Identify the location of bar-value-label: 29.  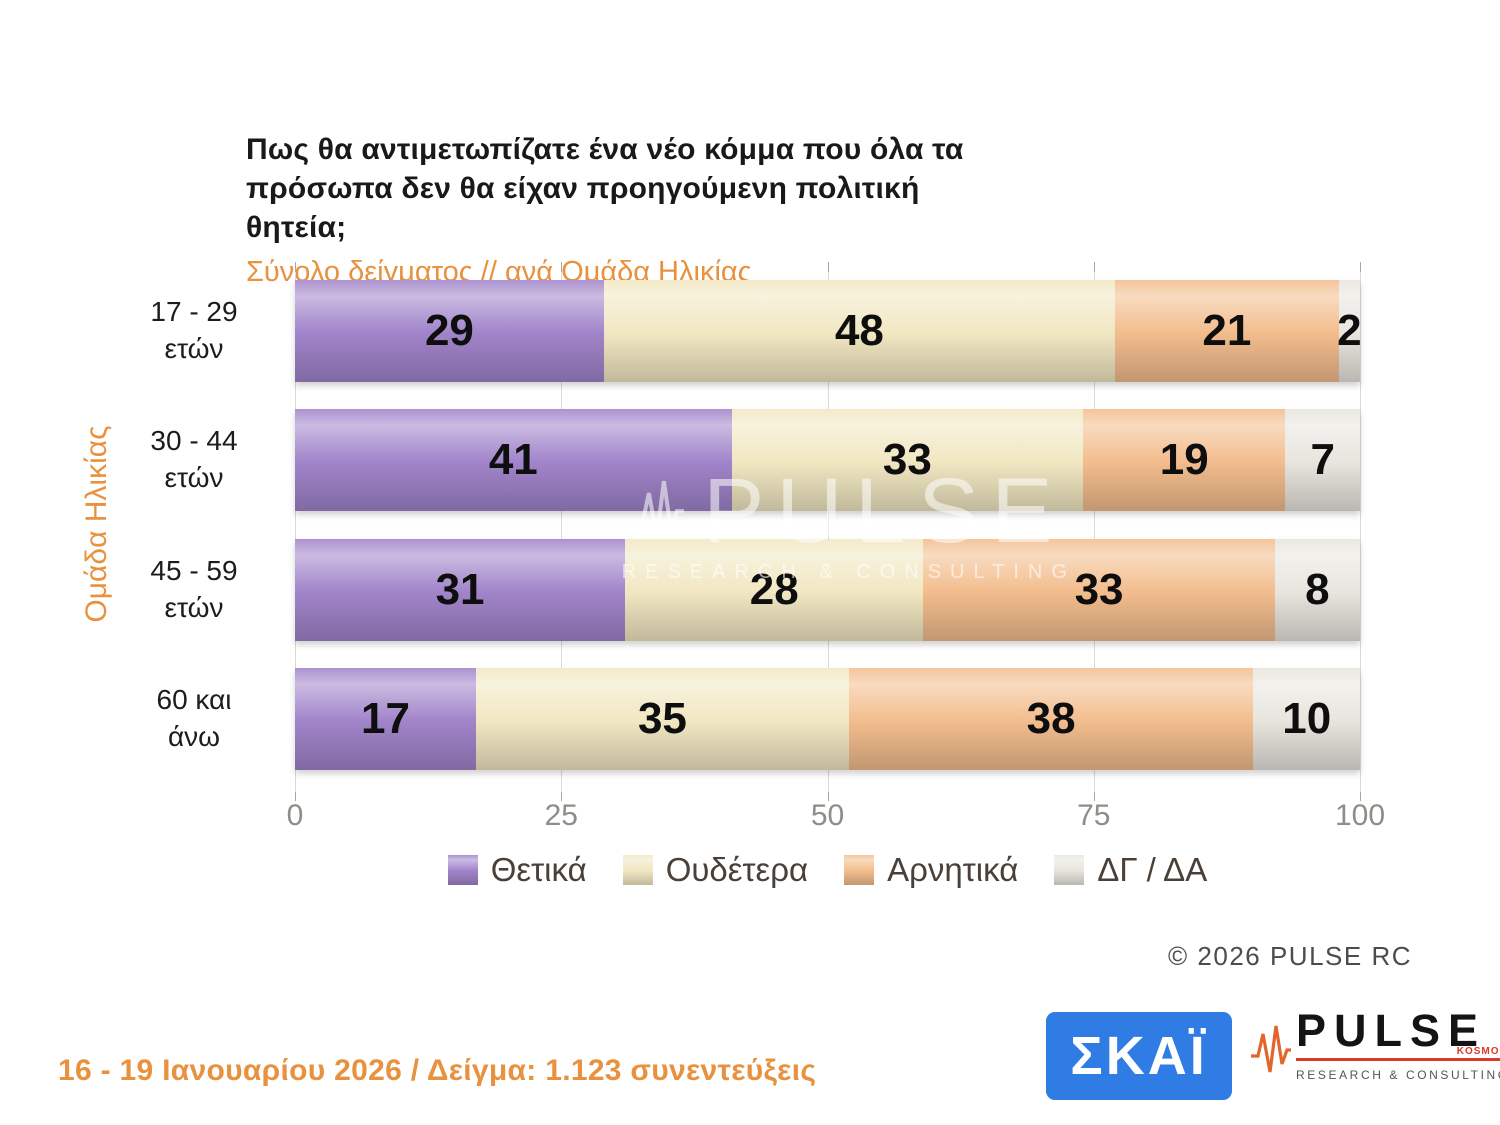
(449, 330).